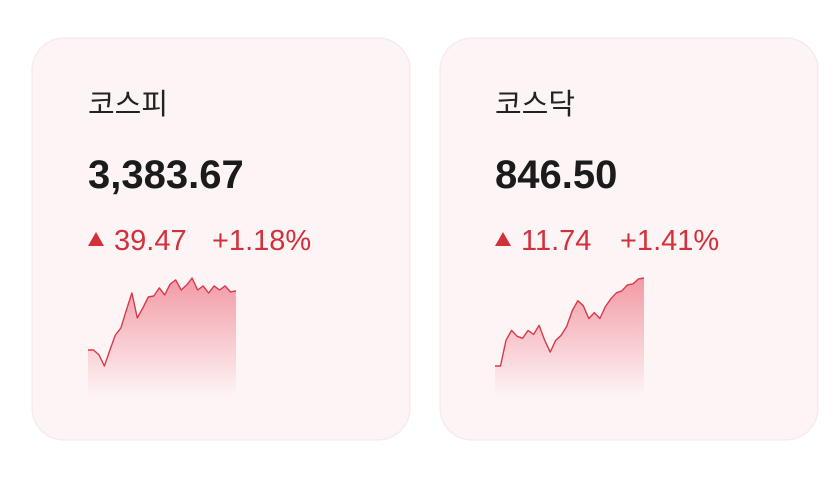 Image resolution: width=838 pixels, height=487 pixels. Describe the element at coordinates (166, 175) in the screenshot. I see `price: 3,383.67` at that location.